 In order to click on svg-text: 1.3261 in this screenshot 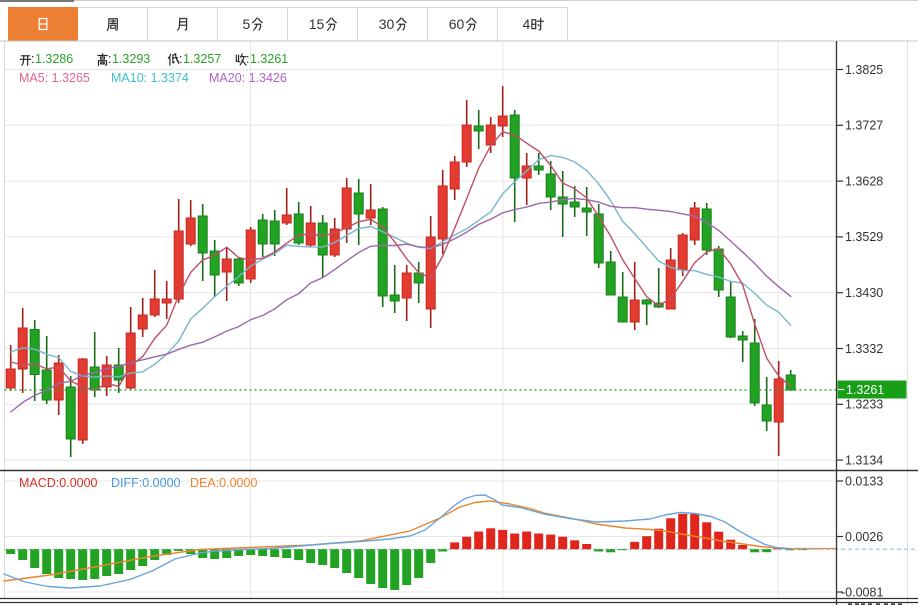, I will do `click(865, 390)`.